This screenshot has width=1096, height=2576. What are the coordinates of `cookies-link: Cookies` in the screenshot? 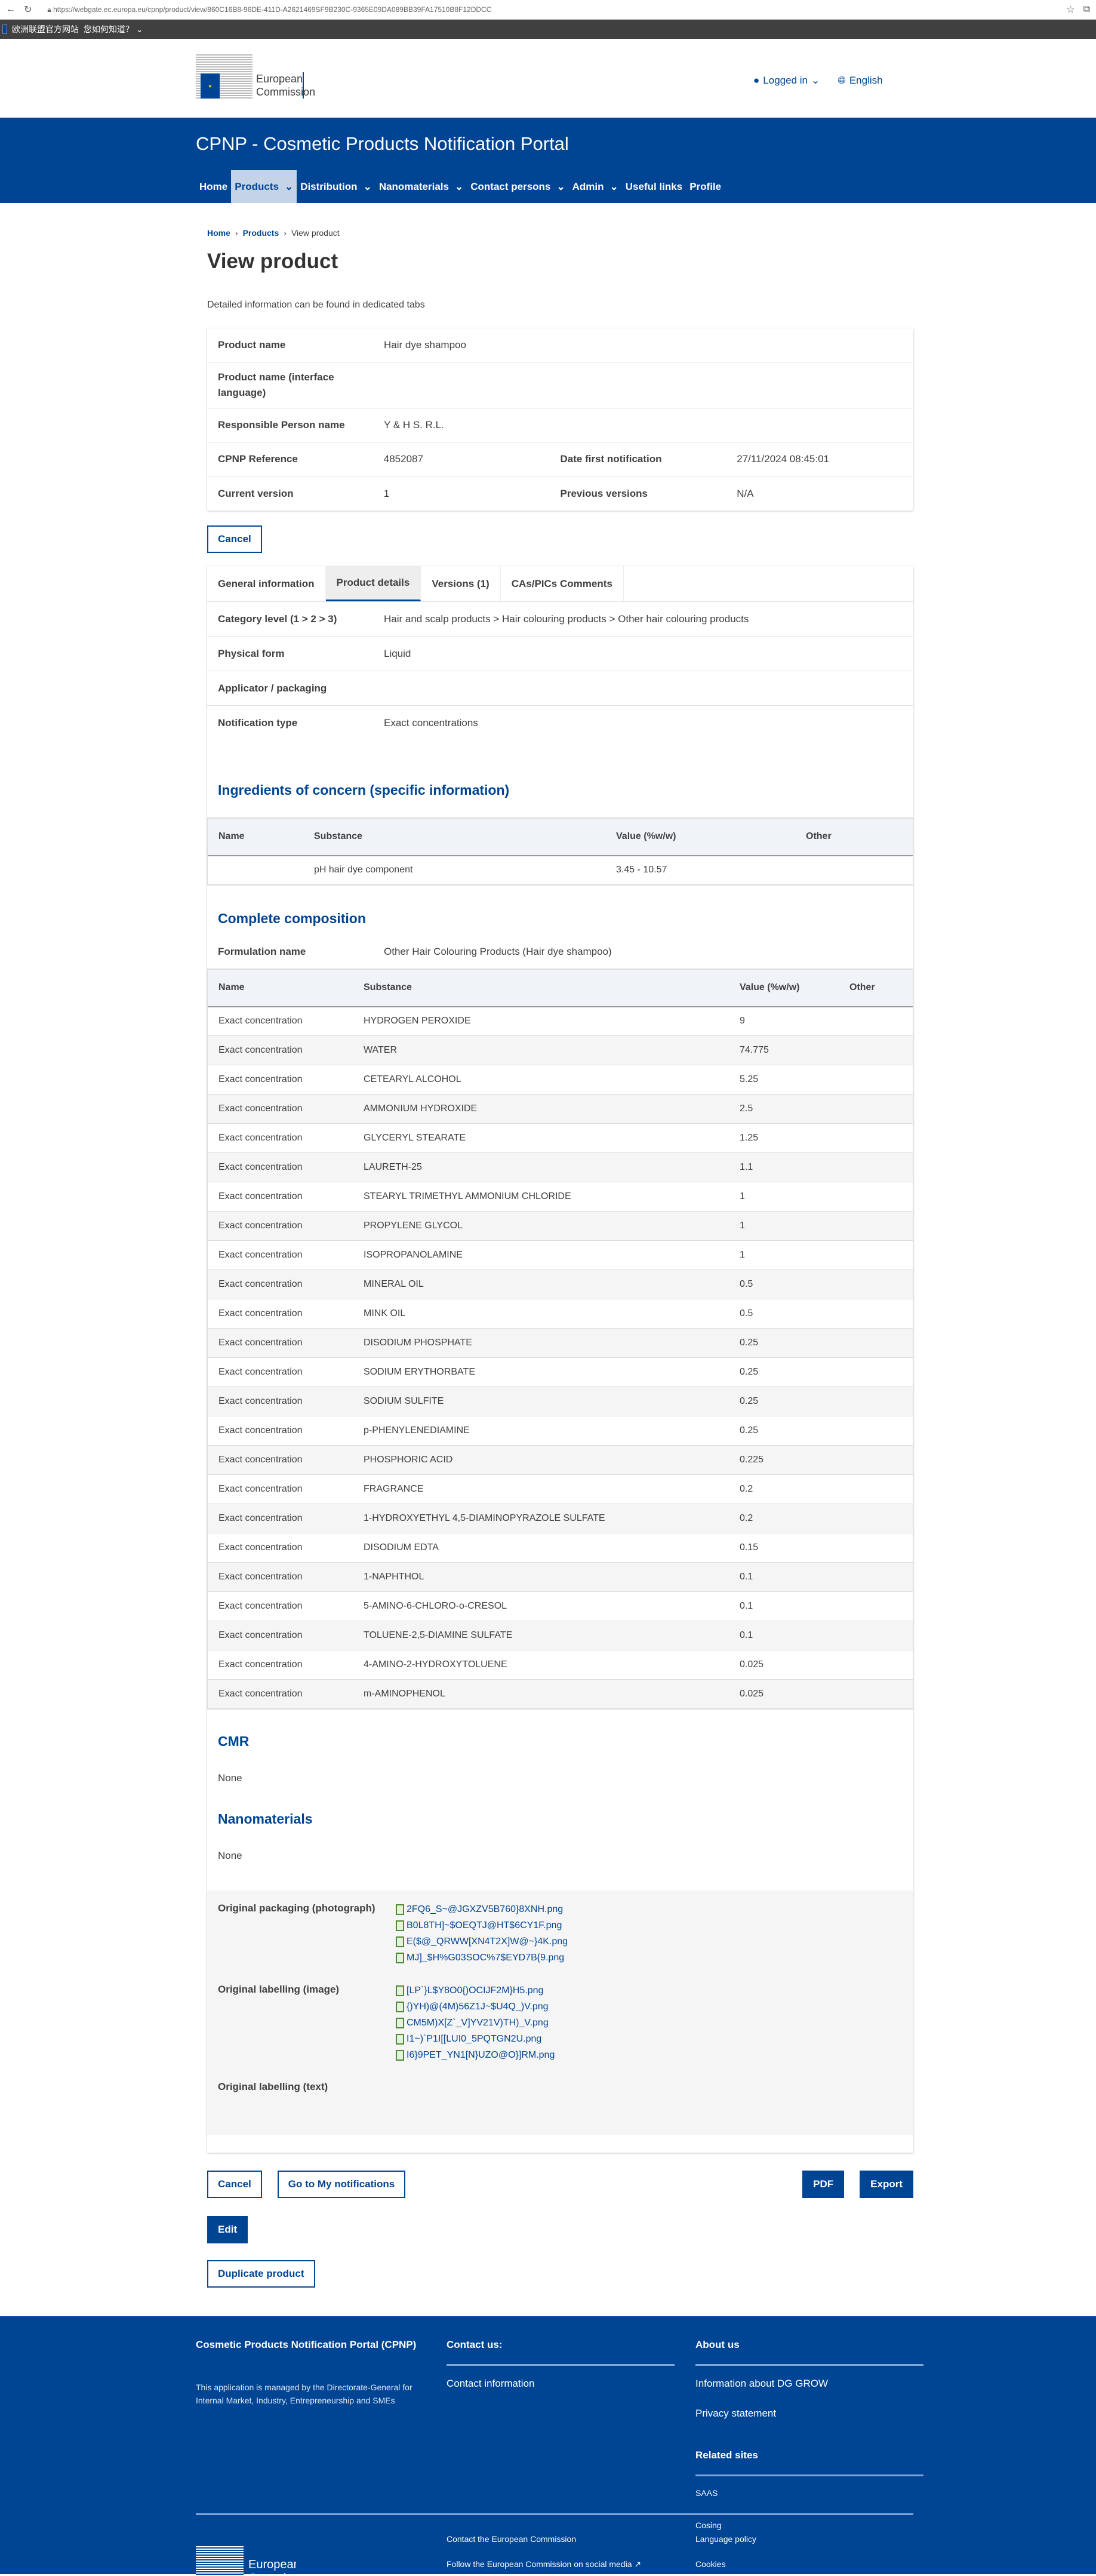 It's located at (710, 2564).